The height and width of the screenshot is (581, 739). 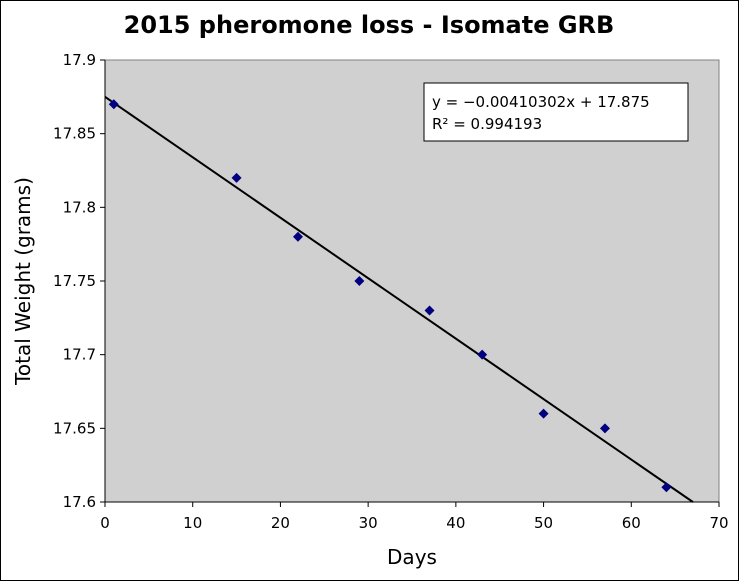 What do you see at coordinates (192, 523) in the screenshot?
I see `x-tick-label: 10` at bounding box center [192, 523].